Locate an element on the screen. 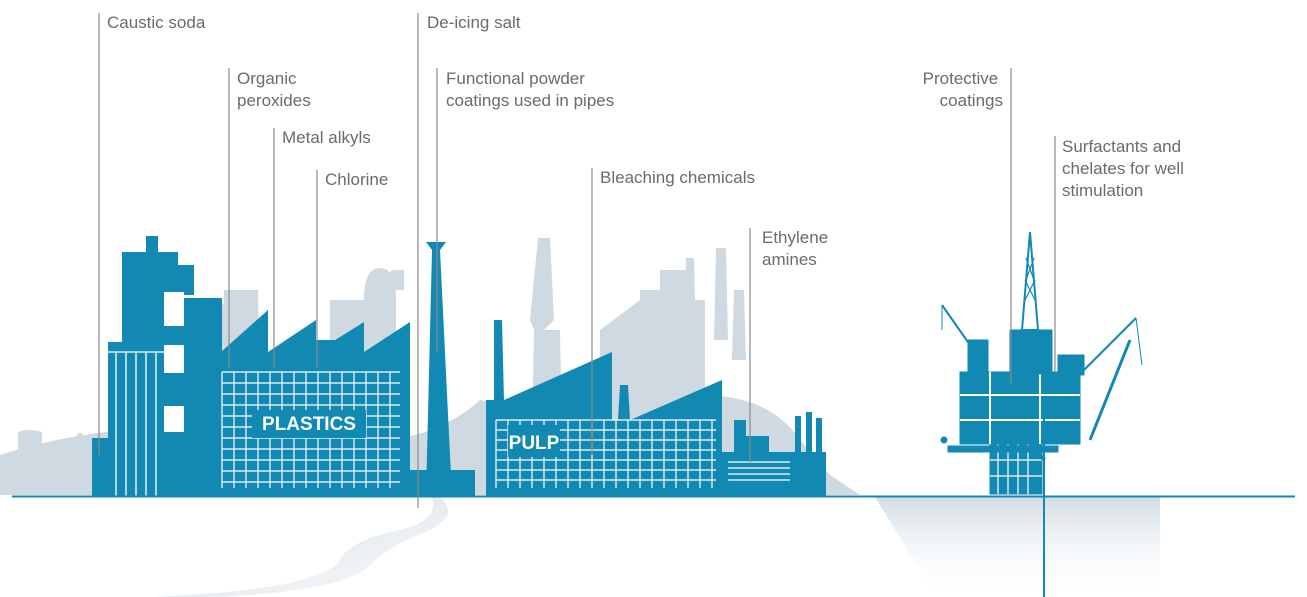 The width and height of the screenshot is (1307, 597). pulp-mill: PULP is located at coordinates (604, 408).